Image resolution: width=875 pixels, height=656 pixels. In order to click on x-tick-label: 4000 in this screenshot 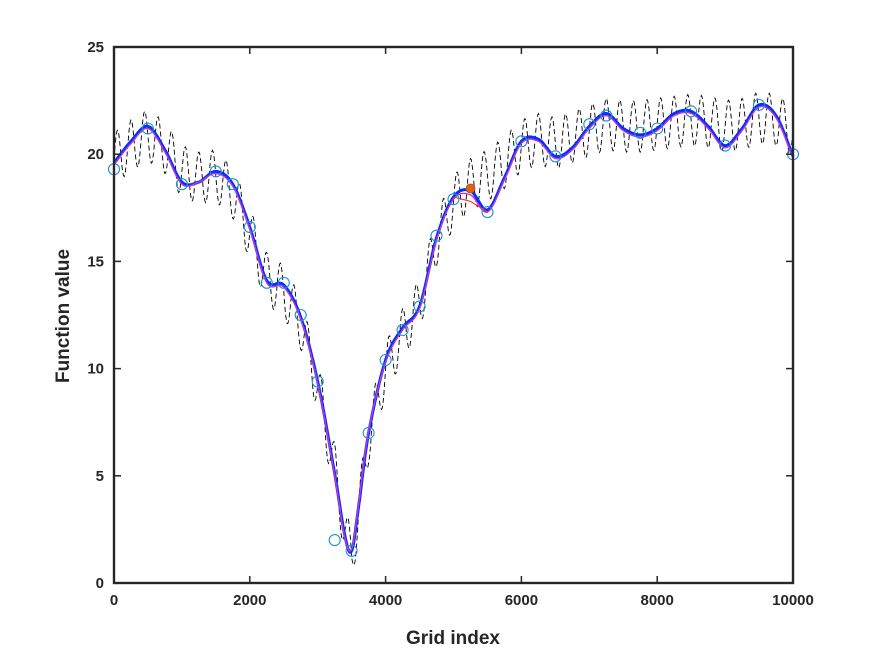, I will do `click(385, 600)`.